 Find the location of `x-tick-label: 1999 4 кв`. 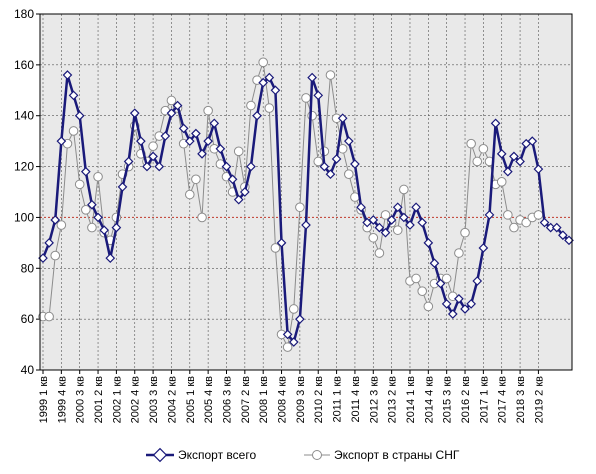

x-tick-label: 1999 4 кв is located at coordinates (62, 400).